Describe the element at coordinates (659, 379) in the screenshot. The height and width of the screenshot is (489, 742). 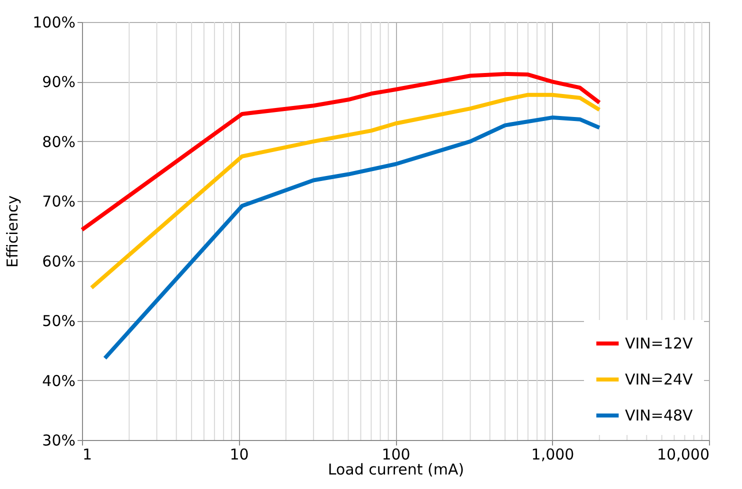
I see `legend-label: VIN=24V` at that location.